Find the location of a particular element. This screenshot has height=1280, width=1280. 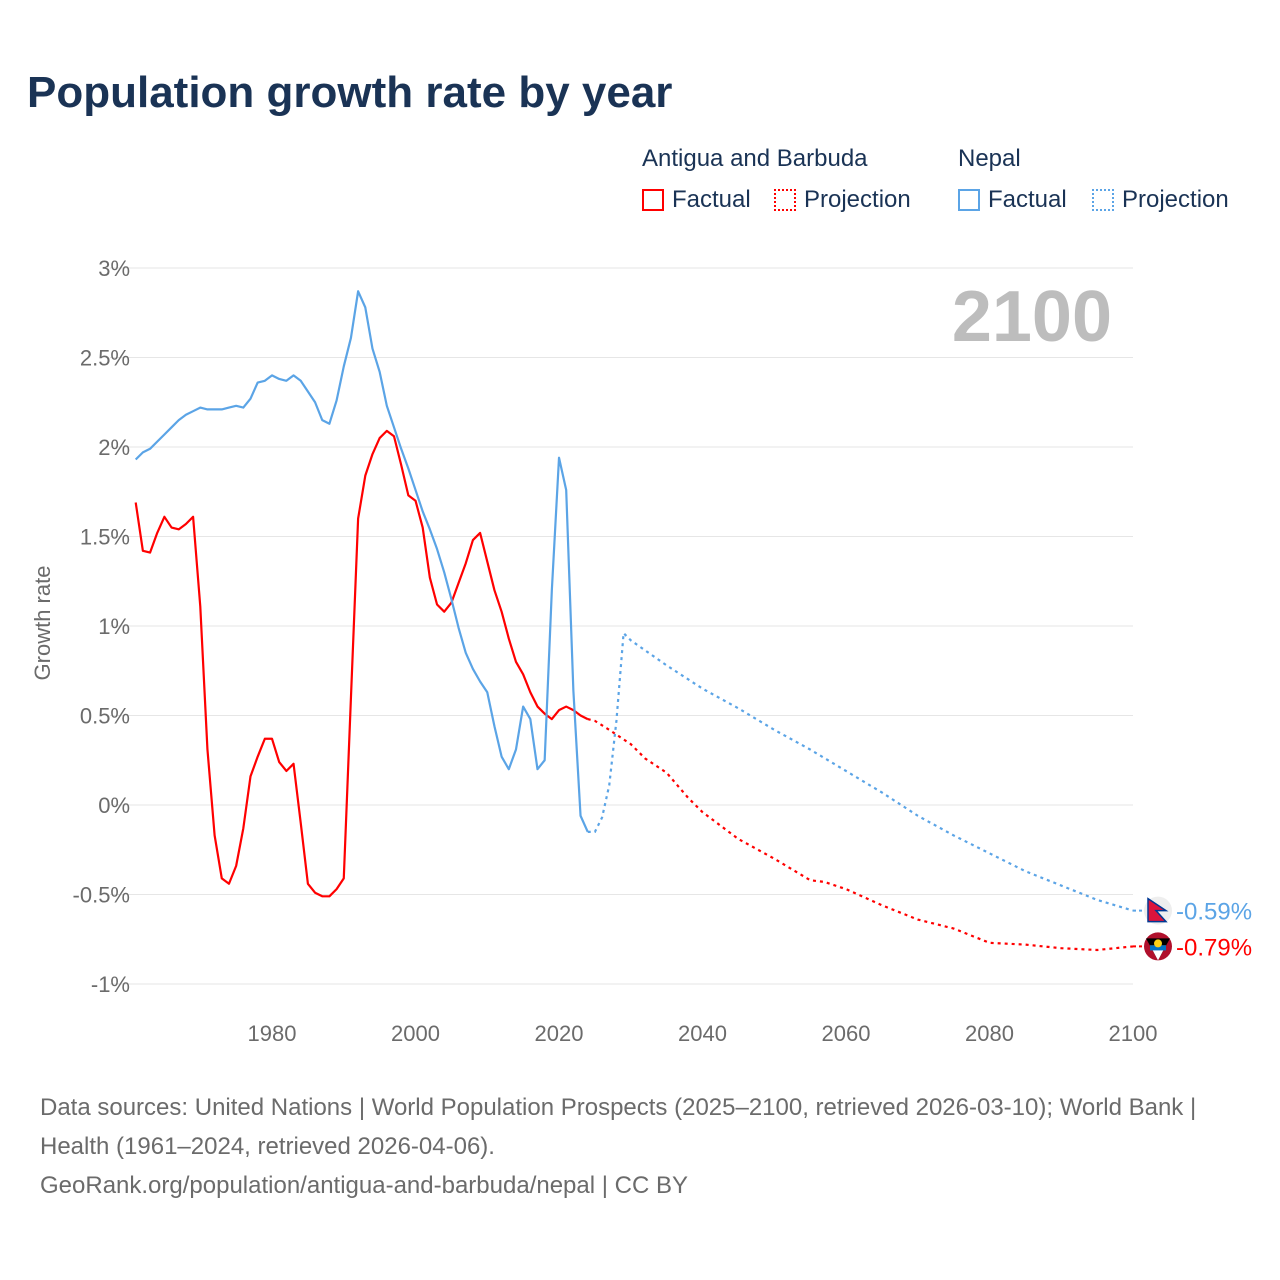

y-tick-label: 1% is located at coordinates (114, 626).